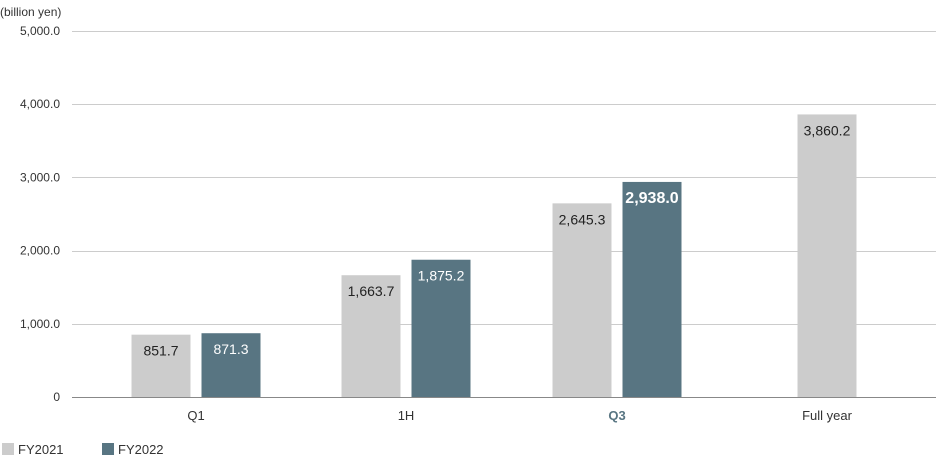 This screenshot has height=456, width=936. I want to click on x-tick-label: Q3, so click(616, 415).